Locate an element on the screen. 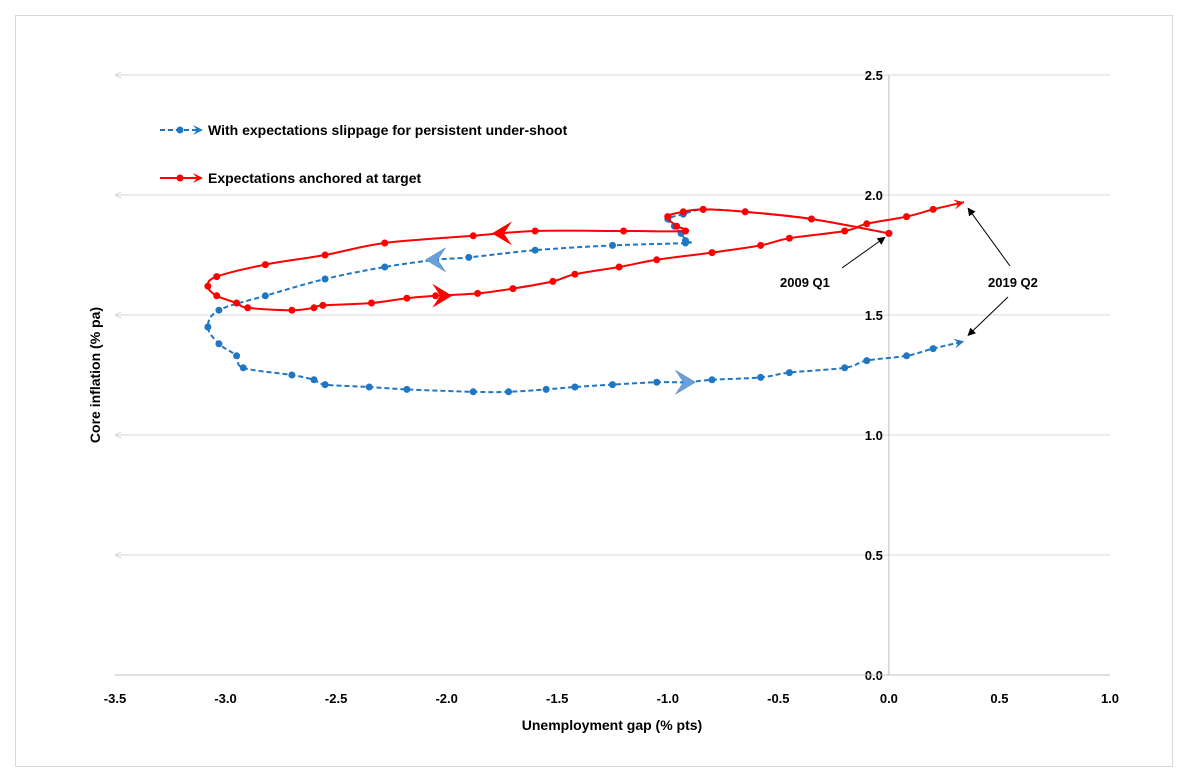 Image resolution: width=1186 pixels, height=779 pixels. y-tick-label: 2.0 is located at coordinates (874, 195).